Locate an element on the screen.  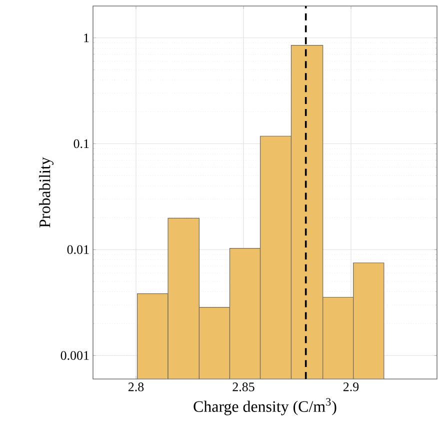
y-axis-title: Probability is located at coordinates (46, 192).